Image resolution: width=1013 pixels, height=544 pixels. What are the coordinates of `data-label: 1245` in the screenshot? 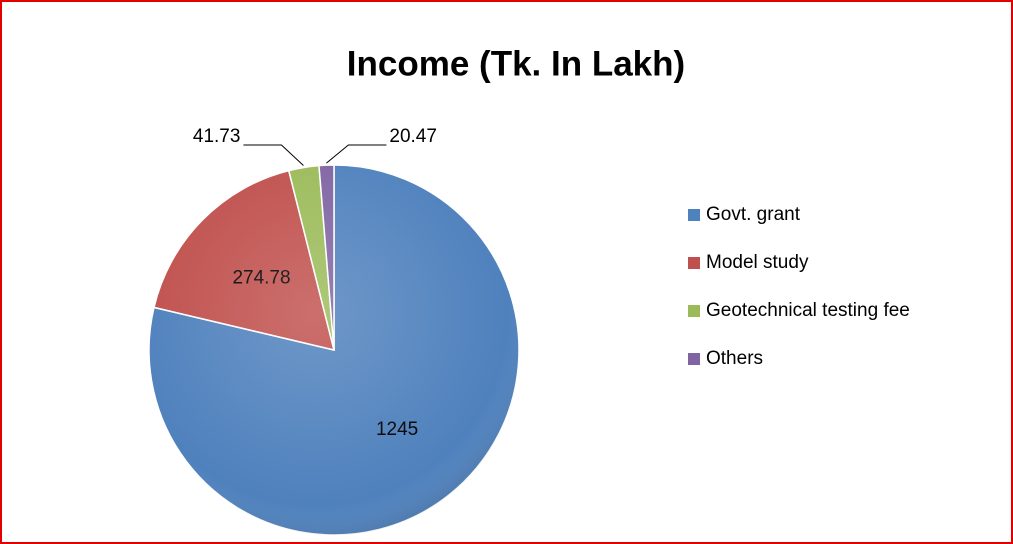 It's located at (397, 429).